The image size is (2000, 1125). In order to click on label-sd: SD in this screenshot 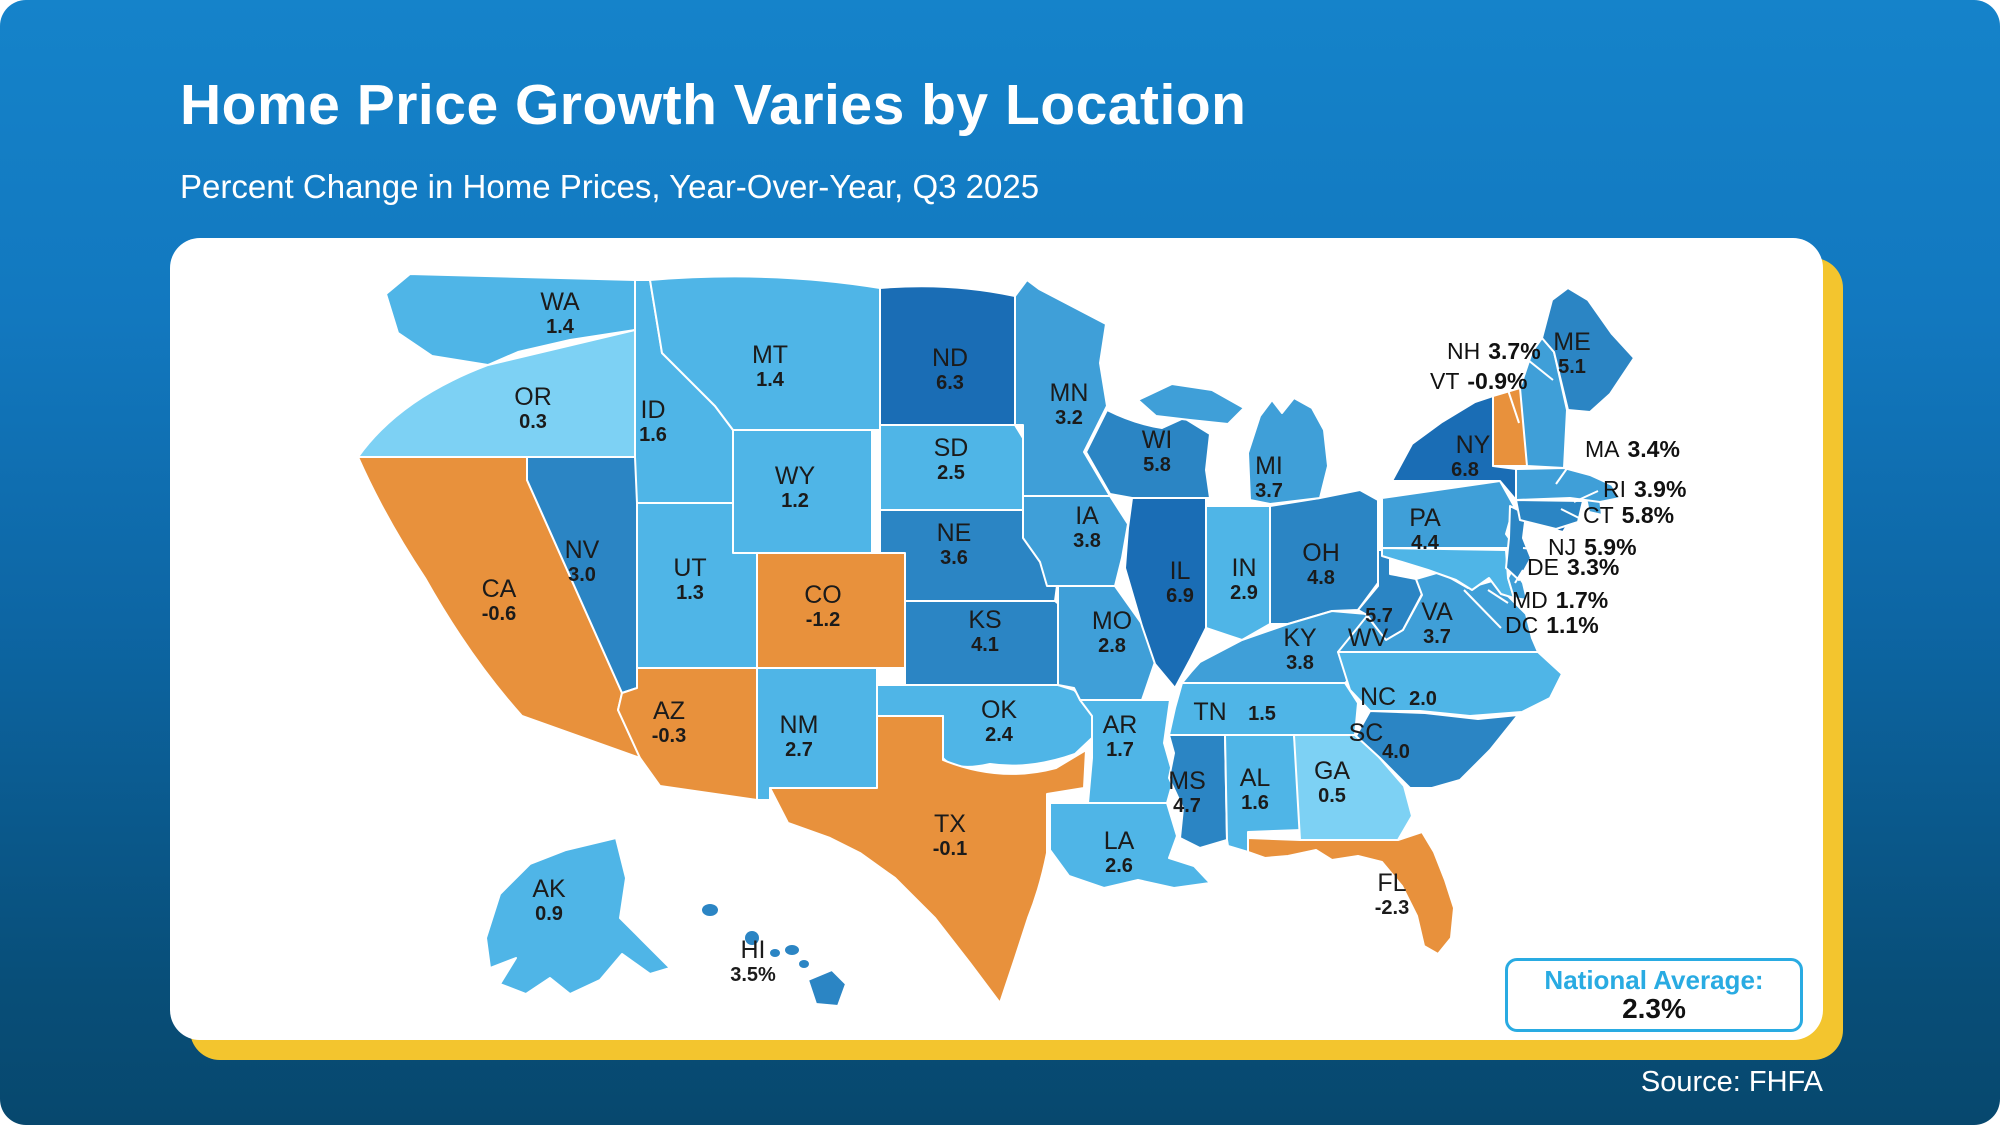, I will do `click(951, 448)`.